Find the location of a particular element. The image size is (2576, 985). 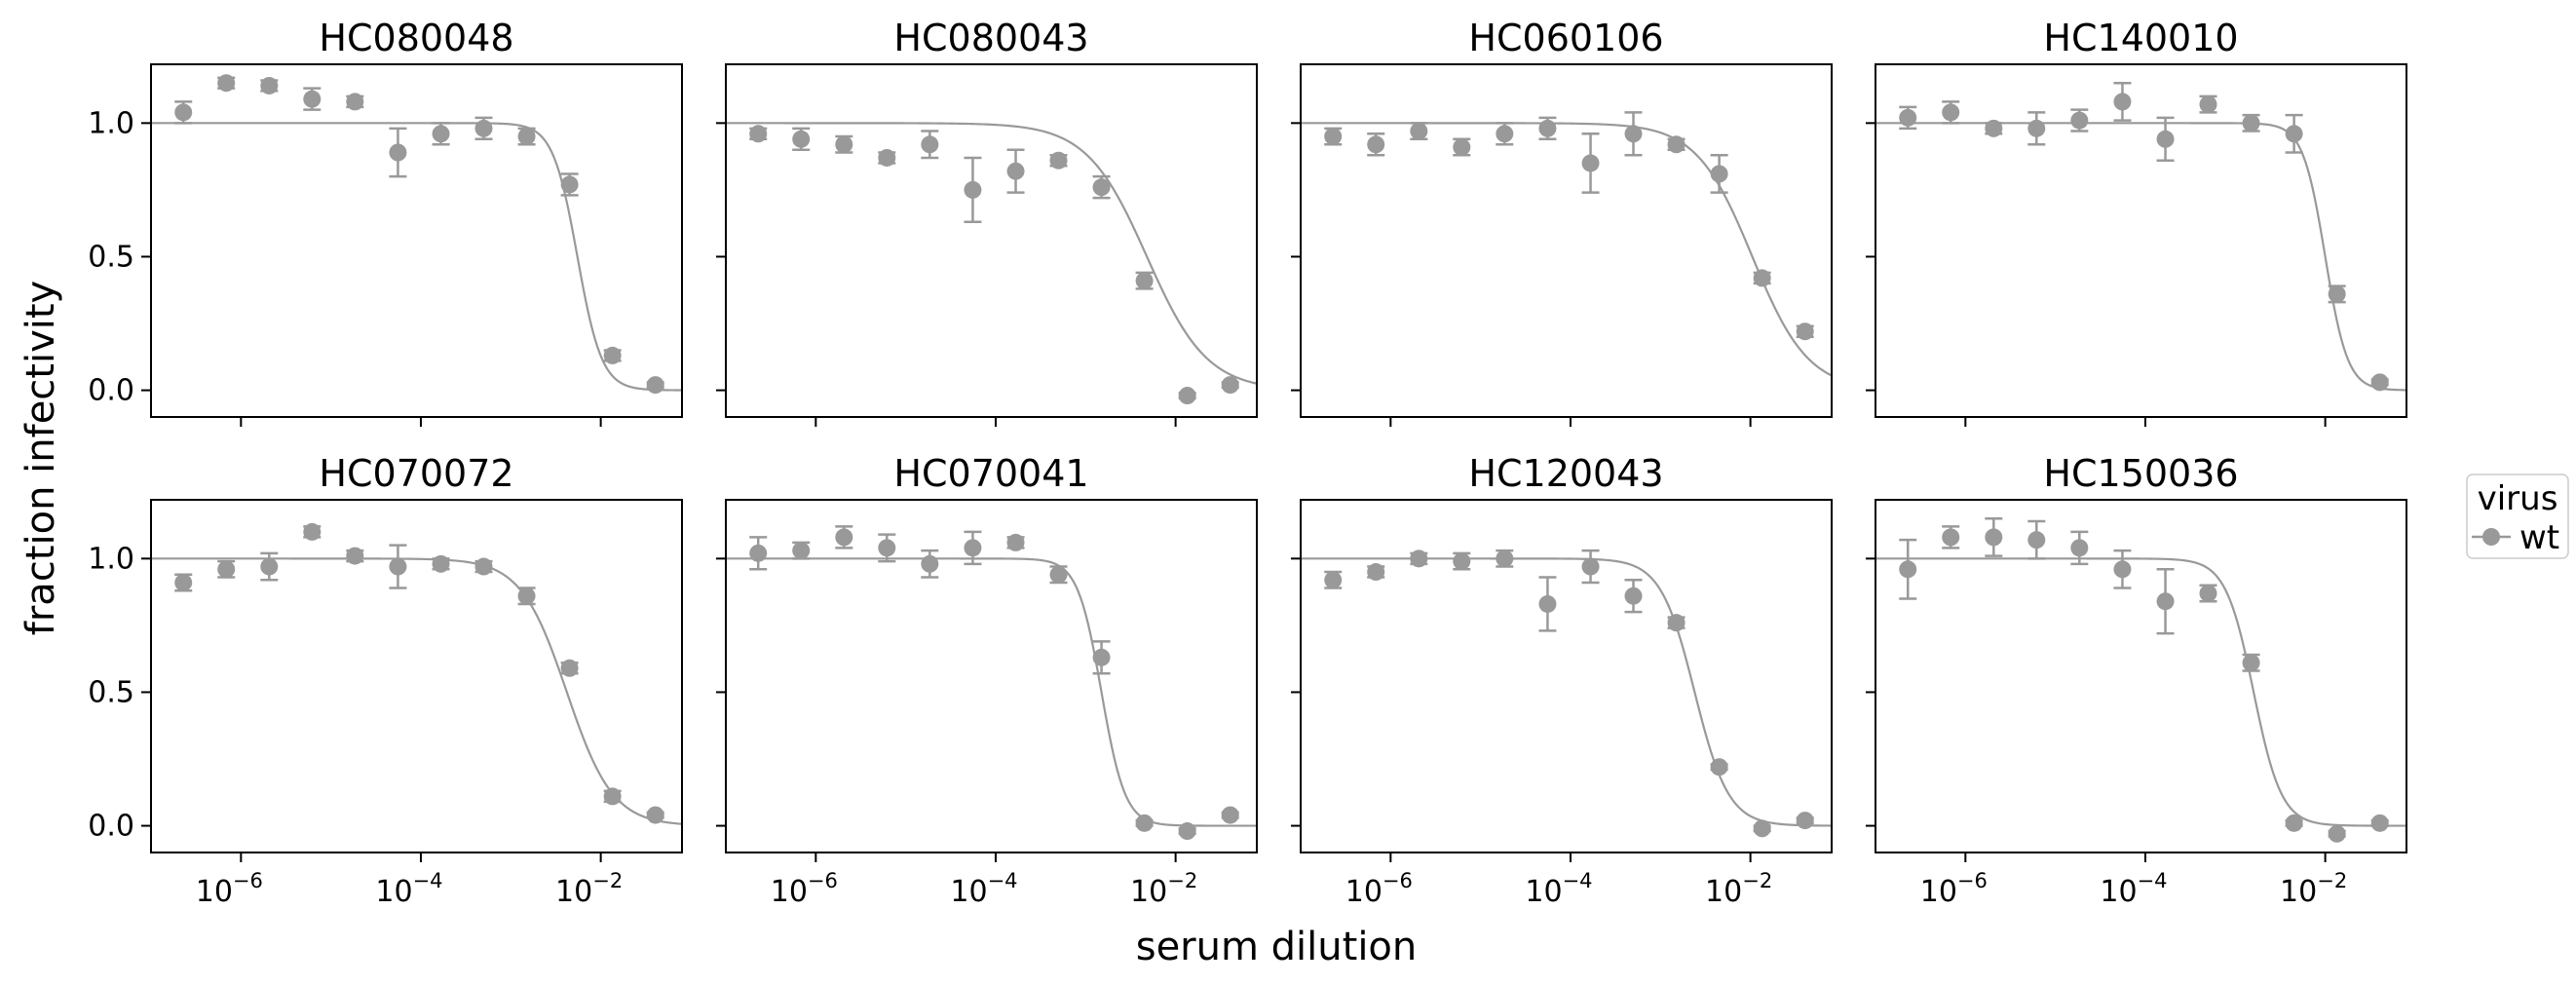

legend: virus wt is located at coordinates (2517, 516).